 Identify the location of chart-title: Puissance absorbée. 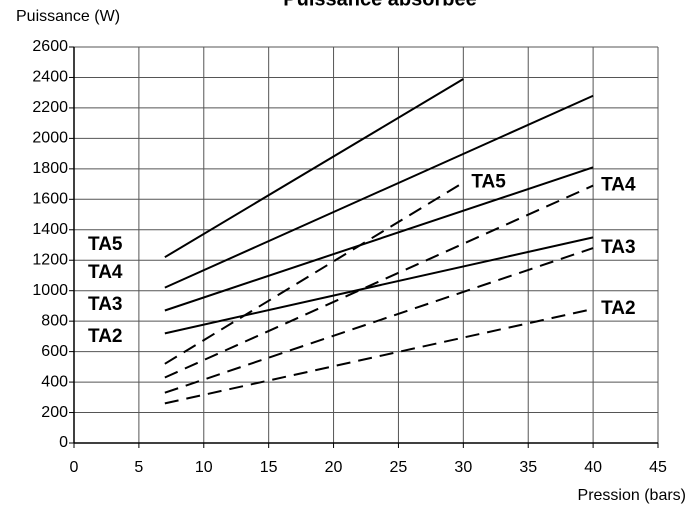
(379, 5).